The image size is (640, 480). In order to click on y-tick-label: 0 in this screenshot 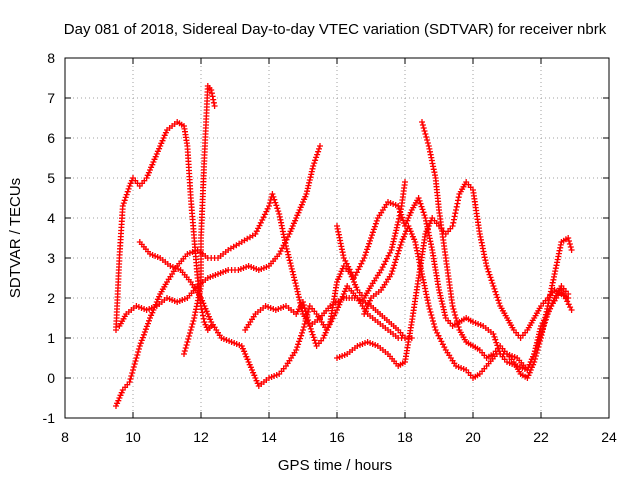, I will do `click(51, 378)`.